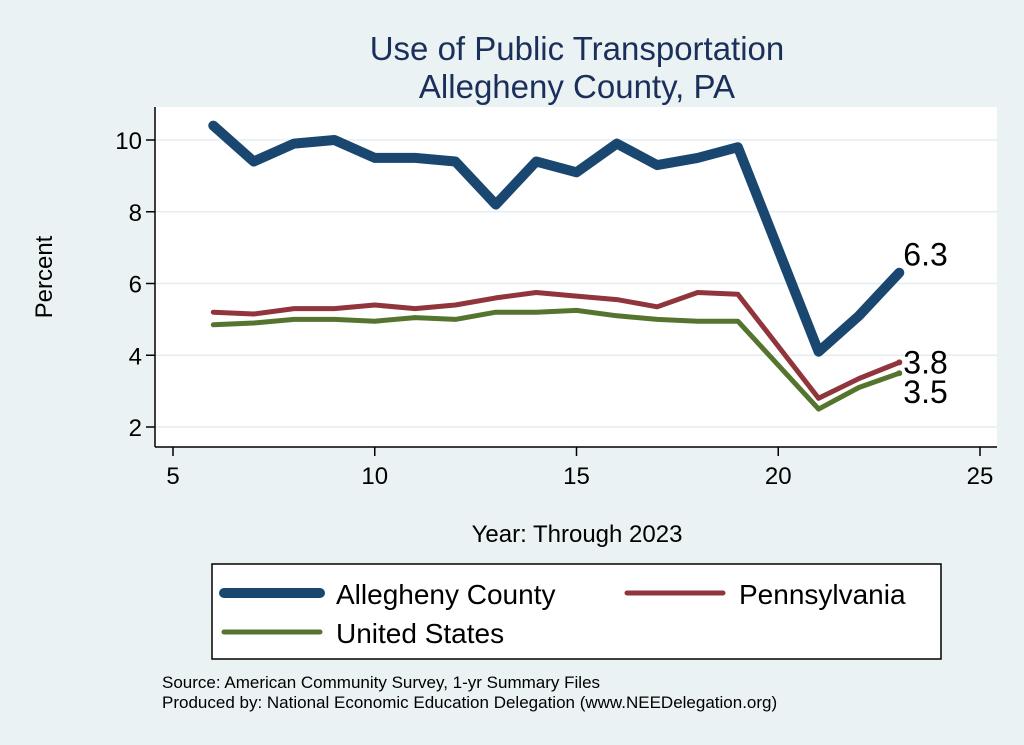 The image size is (1024, 745). Describe the element at coordinates (925, 323) in the screenshot. I see `end-labels: 6.3 3.83.5` at that location.